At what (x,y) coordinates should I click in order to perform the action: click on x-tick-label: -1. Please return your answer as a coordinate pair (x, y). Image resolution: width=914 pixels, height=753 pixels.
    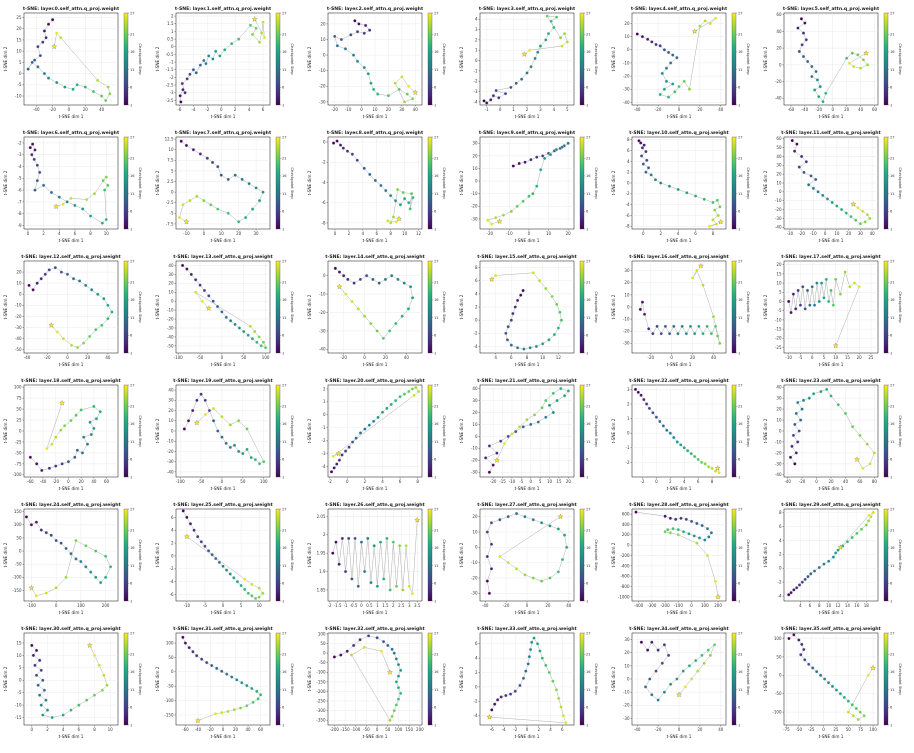
    Looking at the image, I should click on (346, 605).